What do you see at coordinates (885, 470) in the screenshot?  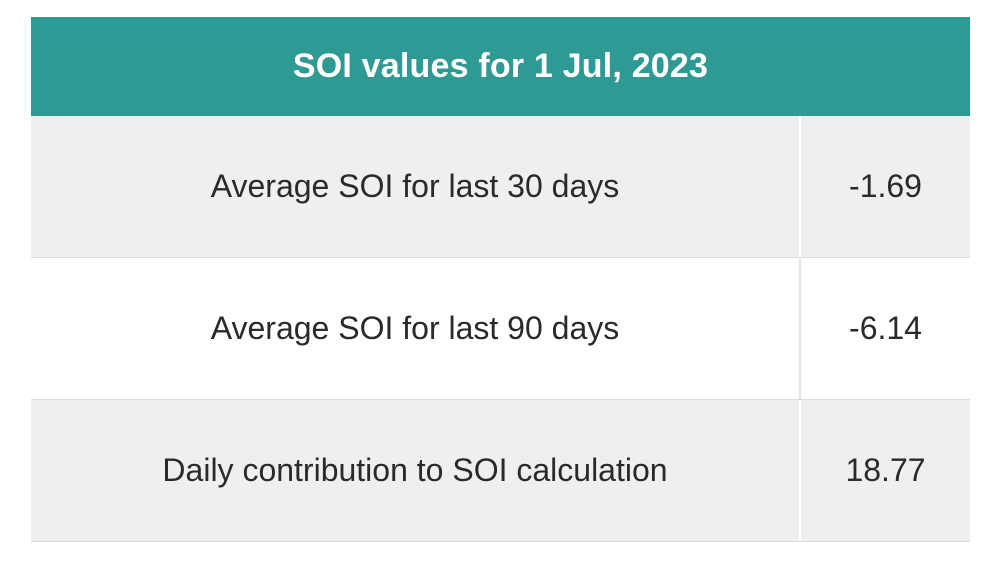 I see `row-value: 18.77` at bounding box center [885, 470].